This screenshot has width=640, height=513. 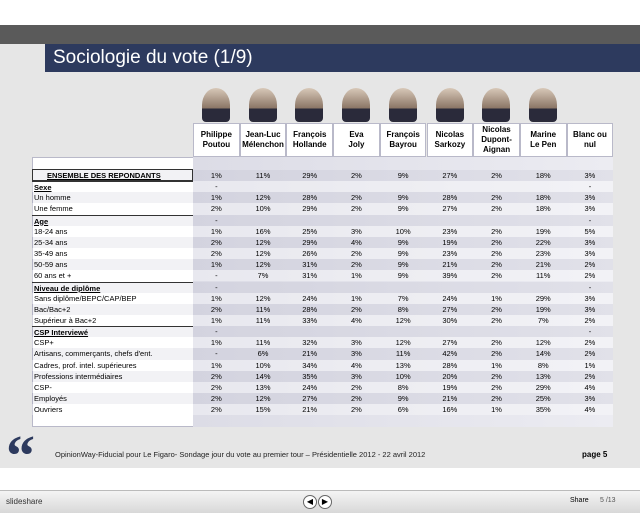 I want to click on share-button: Share, so click(x=579, y=500).